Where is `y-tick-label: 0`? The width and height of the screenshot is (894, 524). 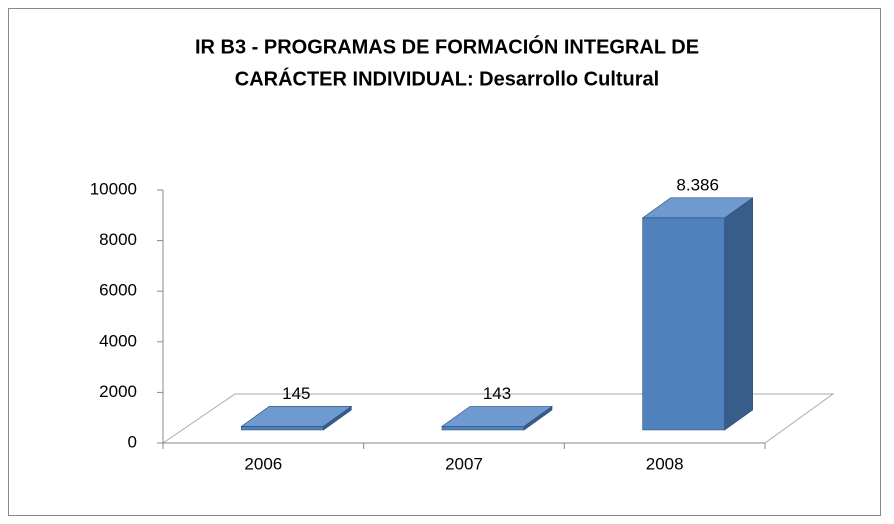
y-tick-label: 0 is located at coordinates (132, 441).